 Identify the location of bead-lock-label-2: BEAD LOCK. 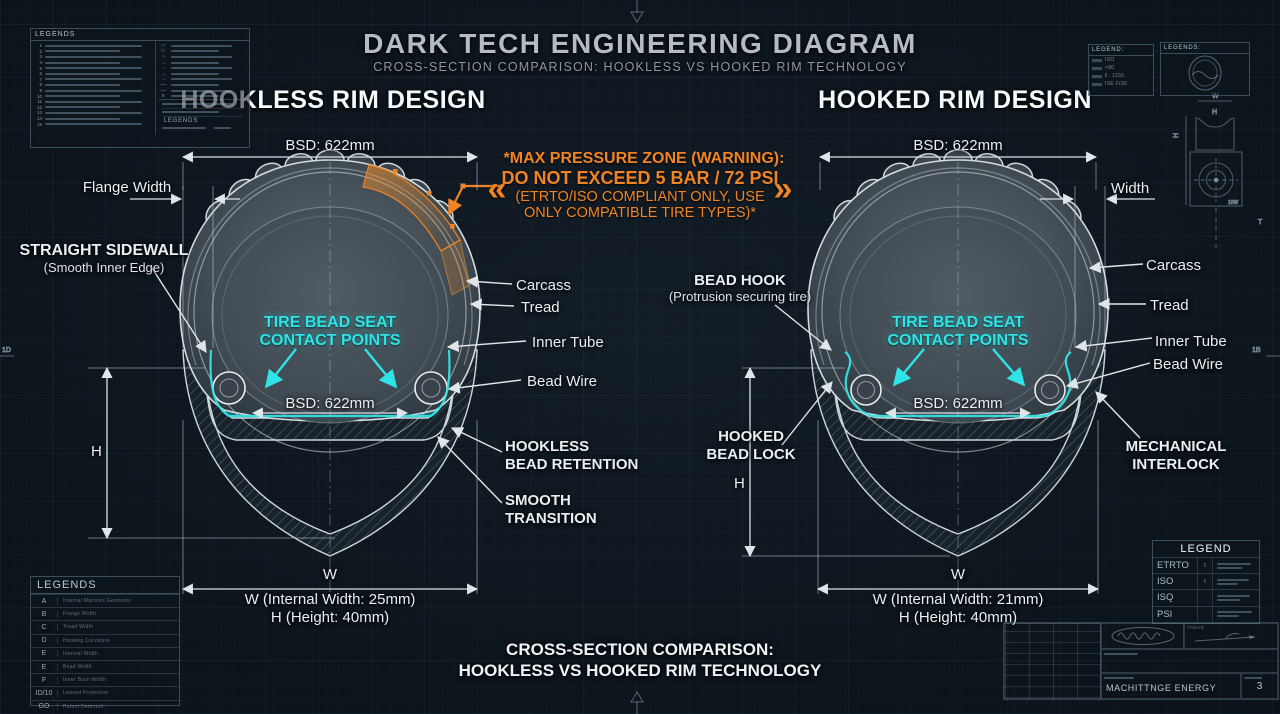
(751, 454).